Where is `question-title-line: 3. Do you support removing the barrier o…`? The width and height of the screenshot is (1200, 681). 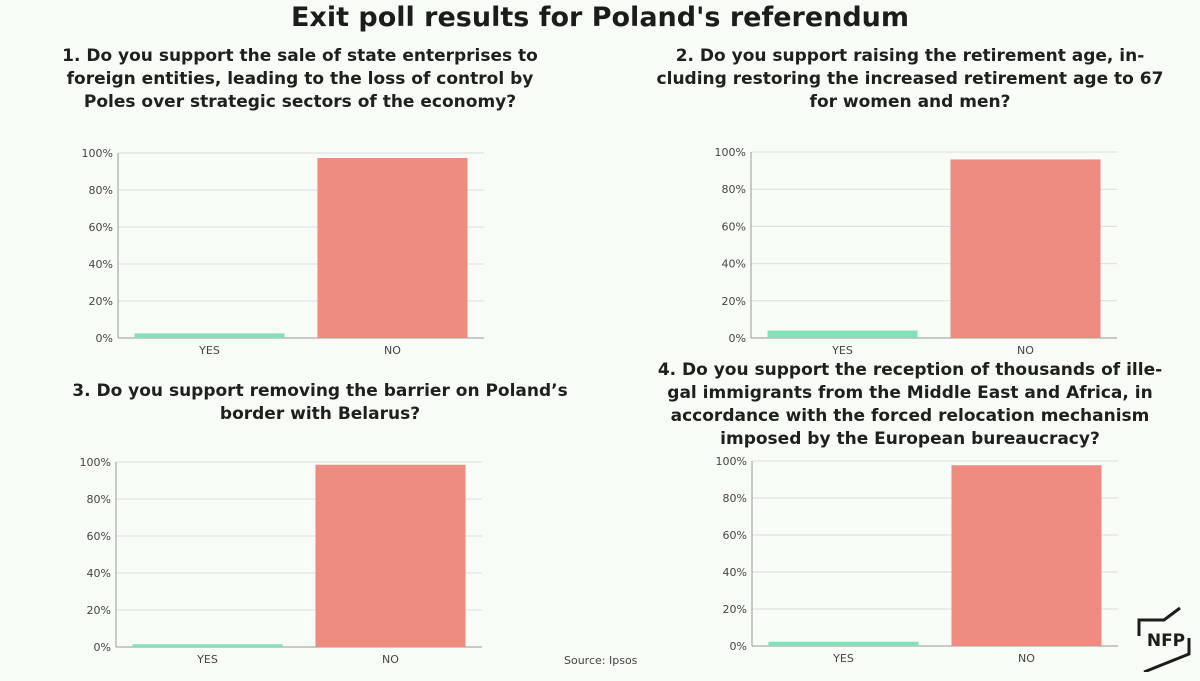 question-title-line: 3. Do you support removing the barrier o… is located at coordinates (320, 391).